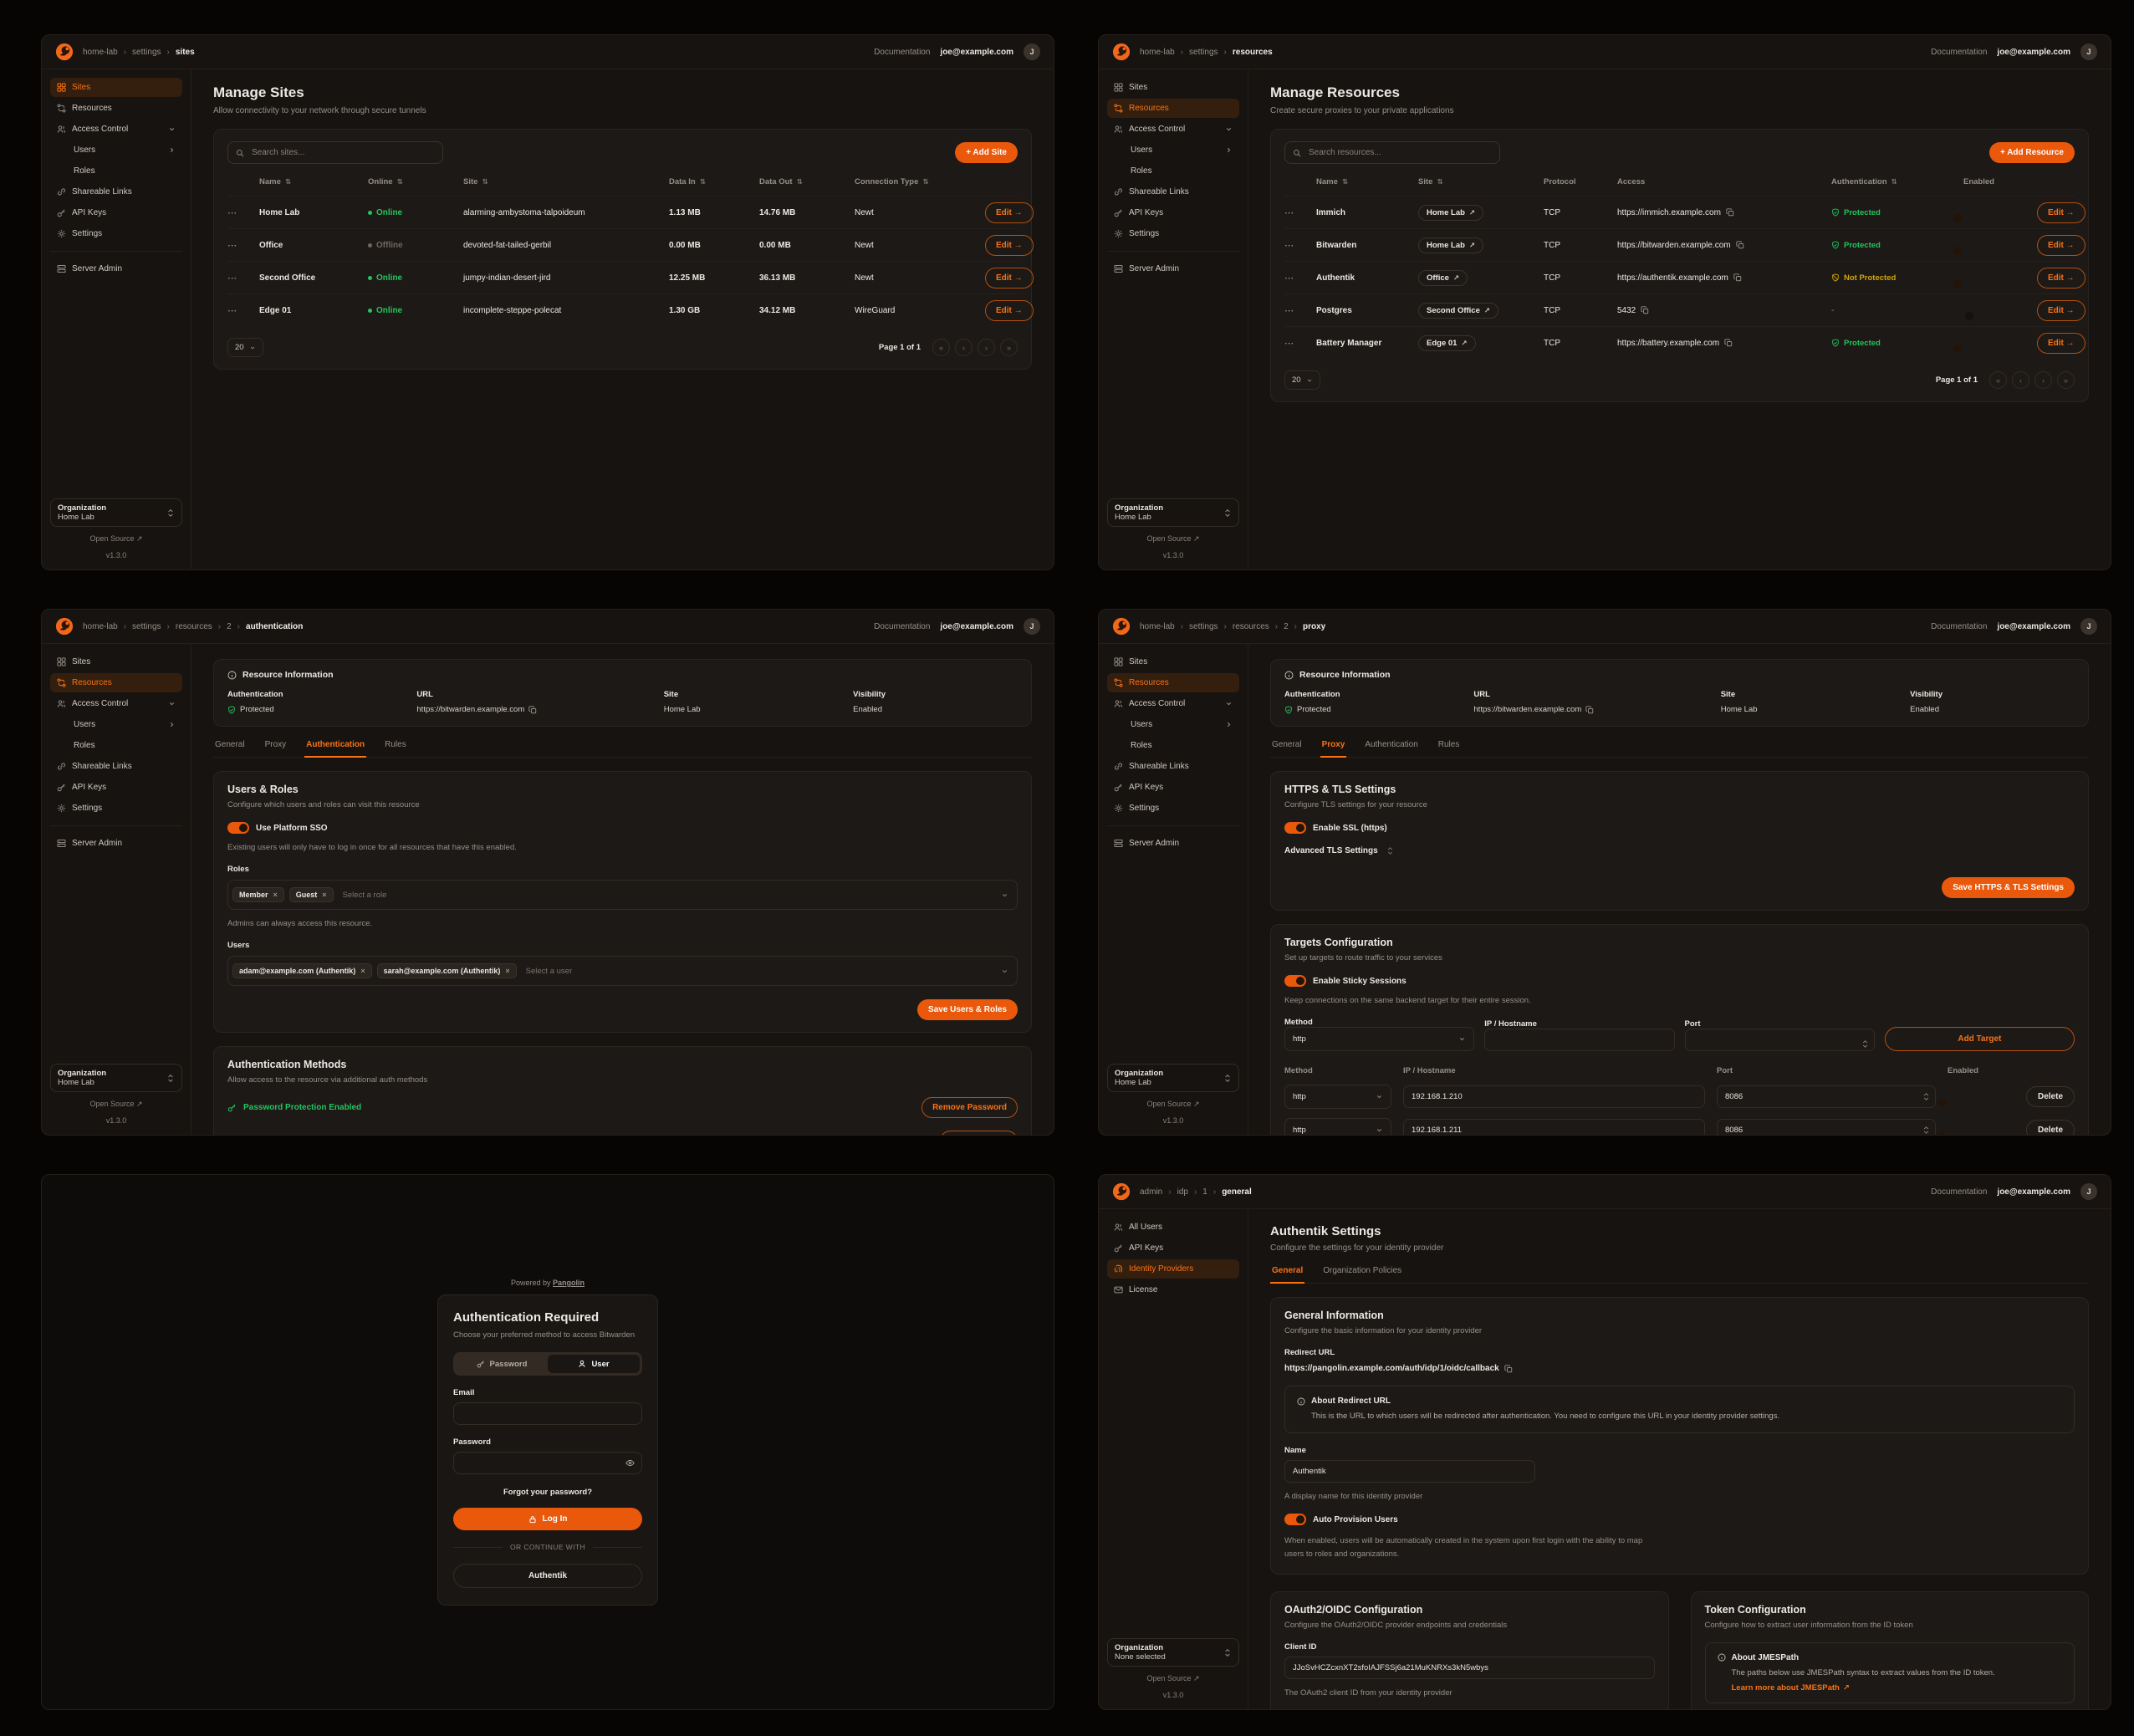 This screenshot has width=2134, height=1736. Describe the element at coordinates (1331, 850) in the screenshot. I see `advanced-tls-collapsible: Advanced TLS Settings` at that location.